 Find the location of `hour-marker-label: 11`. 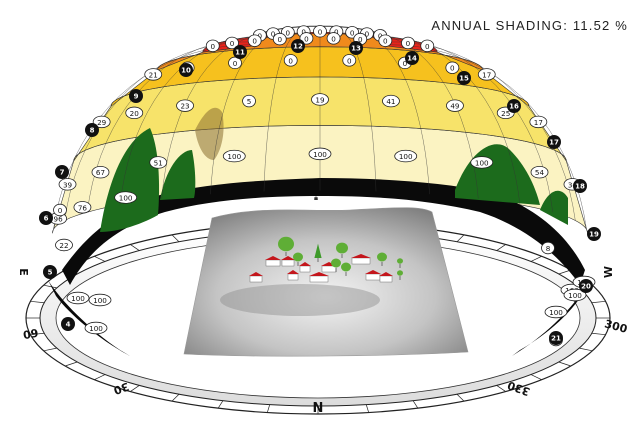

hour-marker-label: 11 is located at coordinates (240, 53).